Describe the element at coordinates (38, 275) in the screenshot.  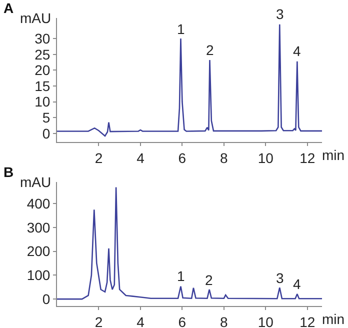
I see `y-tick-label: 100` at that location.